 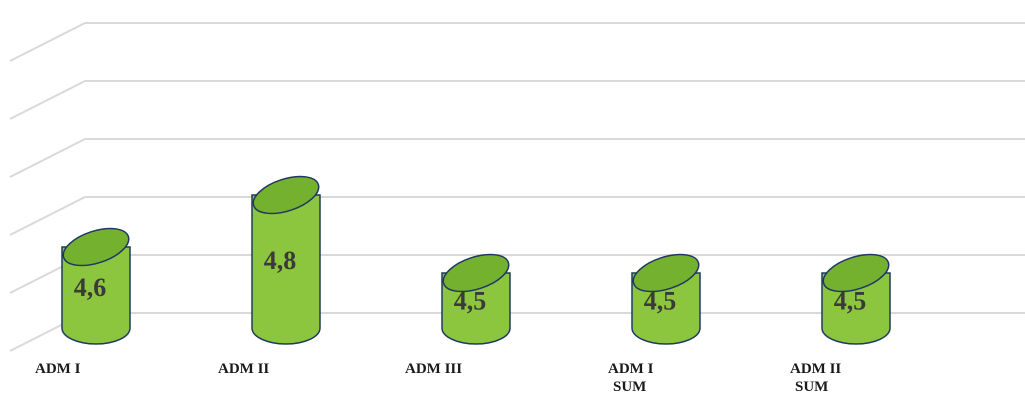 What do you see at coordinates (90, 287) in the screenshot?
I see `data-label: 4,6` at bounding box center [90, 287].